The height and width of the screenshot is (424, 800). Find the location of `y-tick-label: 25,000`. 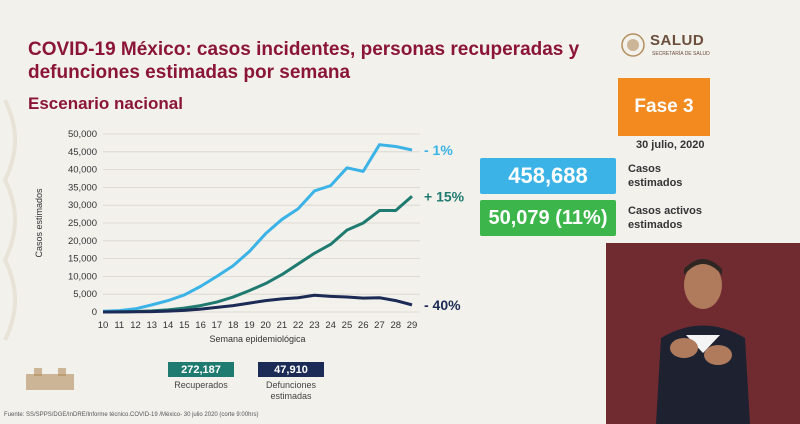

y-tick-label: 25,000 is located at coordinates (82, 223).